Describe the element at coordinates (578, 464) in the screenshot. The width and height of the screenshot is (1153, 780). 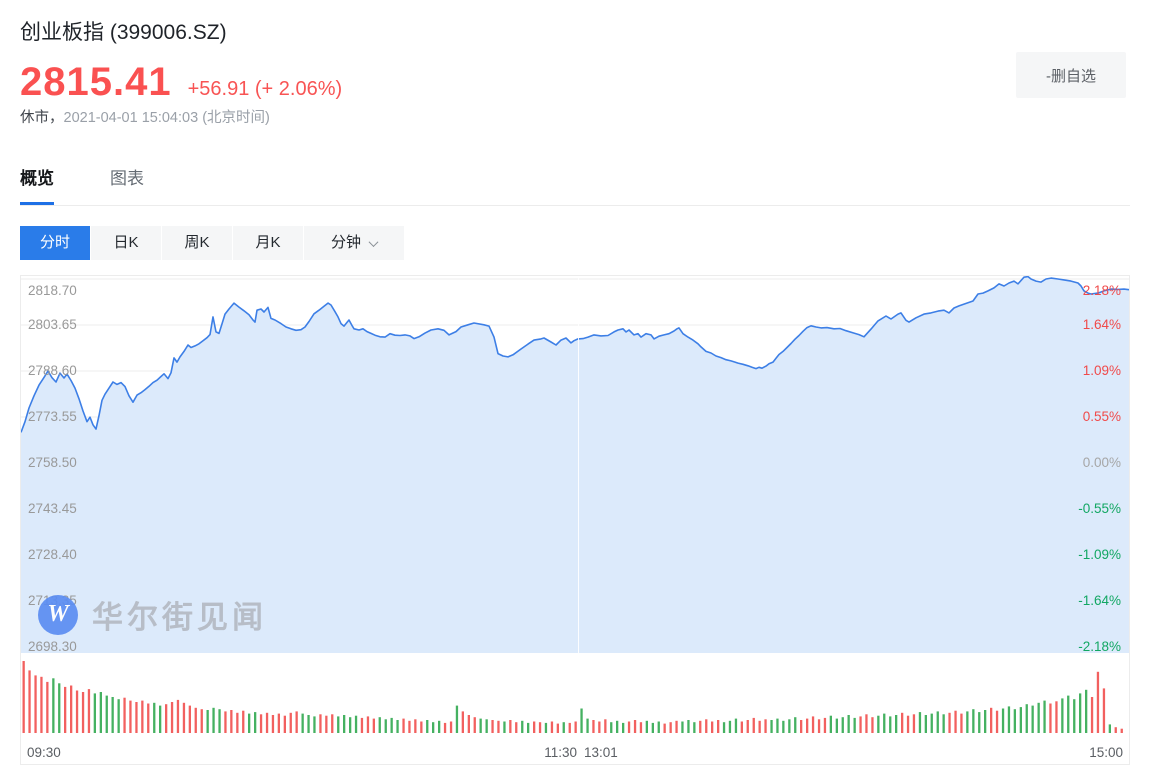
I see `session-break-divider` at that location.